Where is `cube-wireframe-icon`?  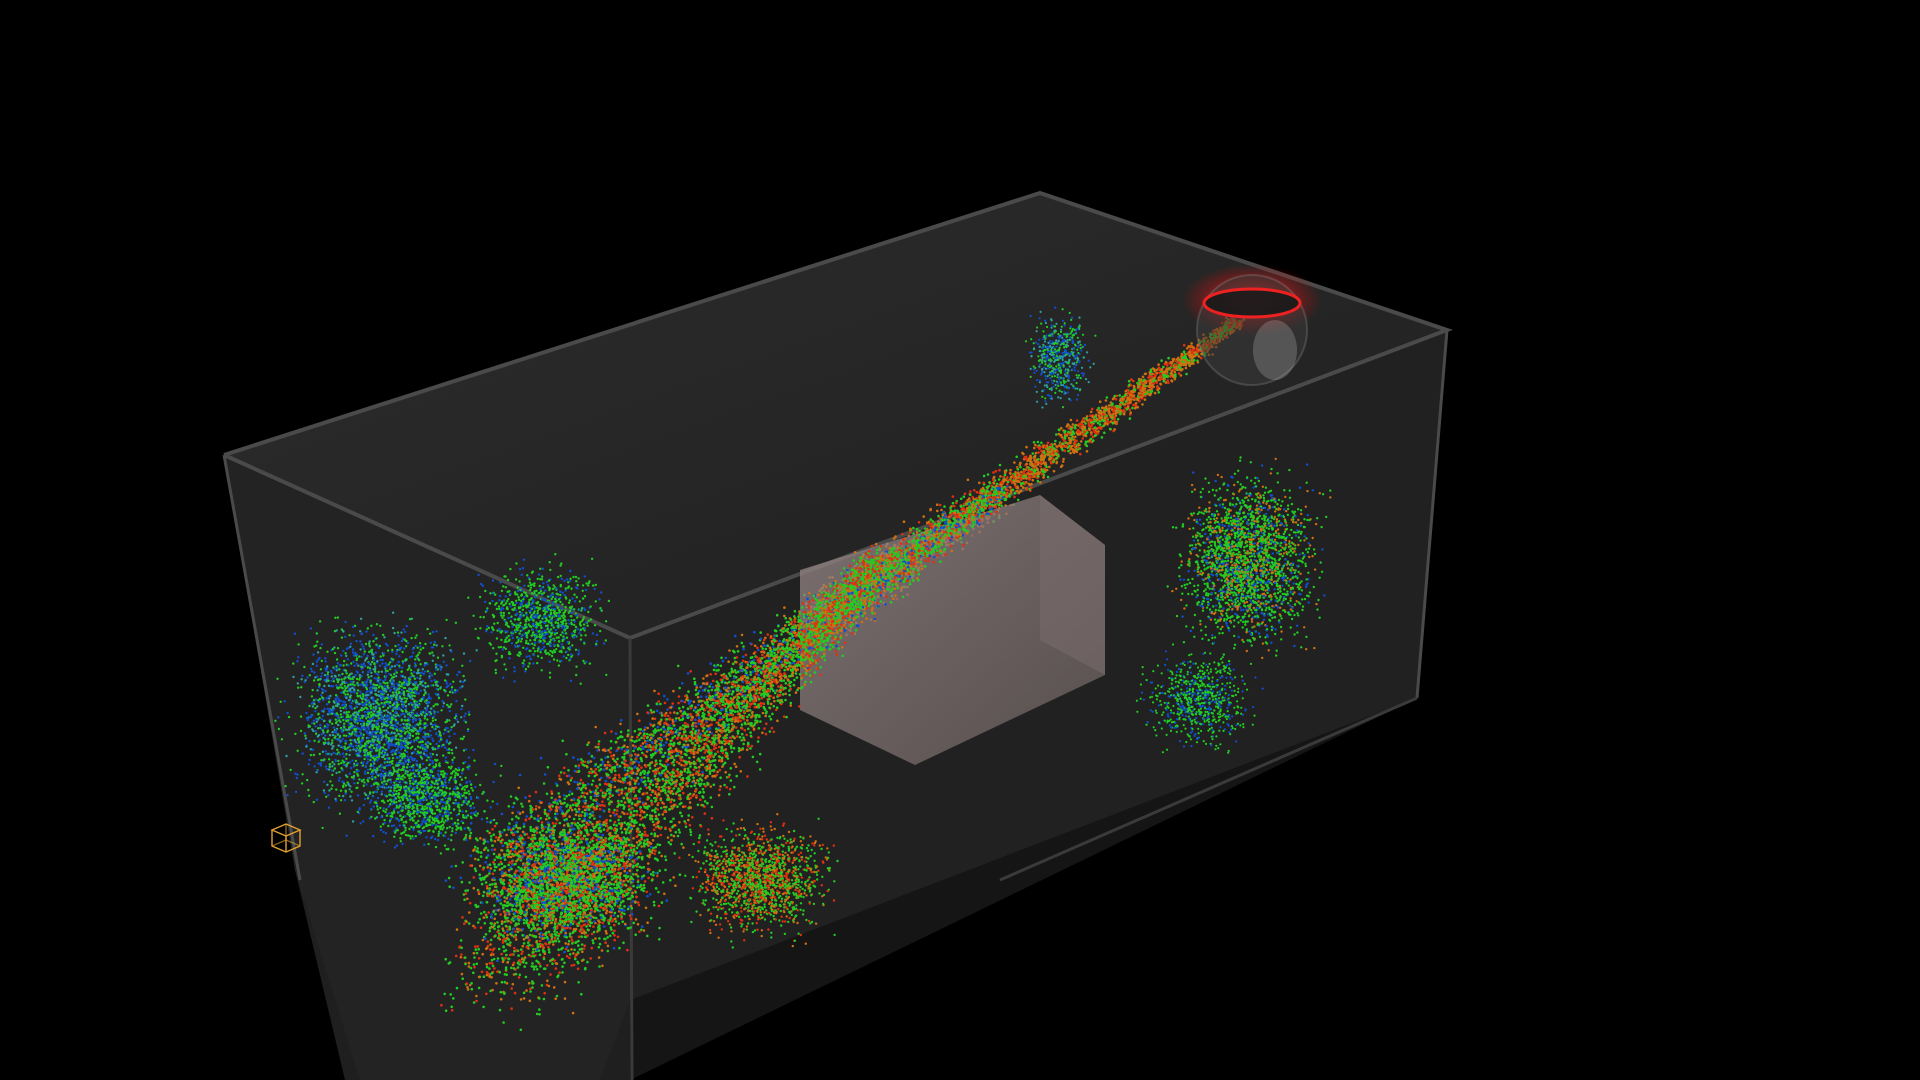 cube-wireframe-icon is located at coordinates (286, 838).